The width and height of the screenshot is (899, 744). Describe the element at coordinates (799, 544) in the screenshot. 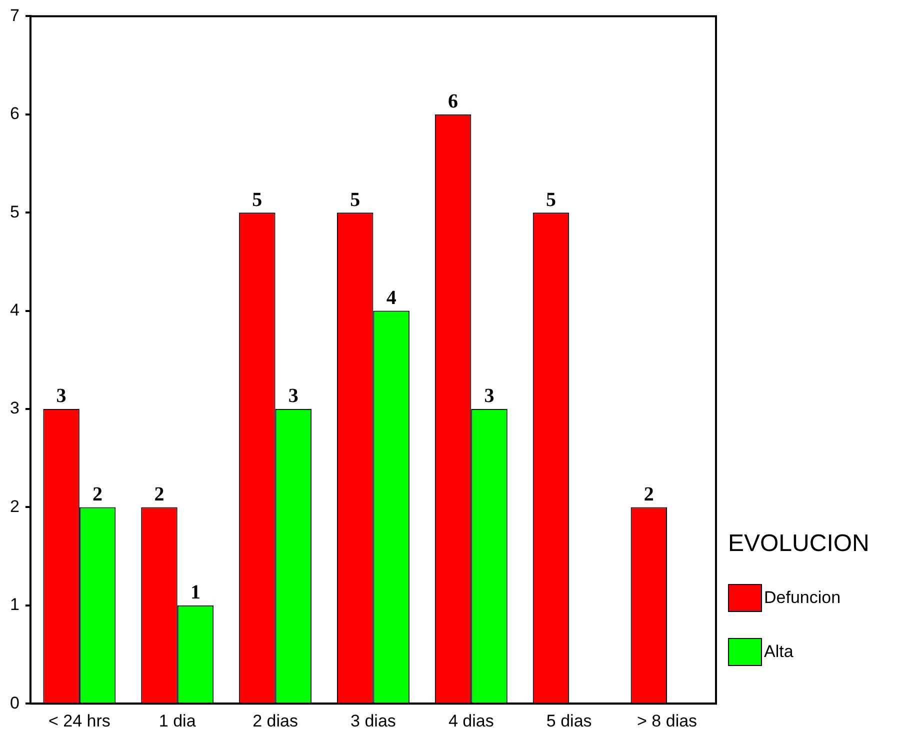

I see `legend-title: EVOLUCION` at that location.